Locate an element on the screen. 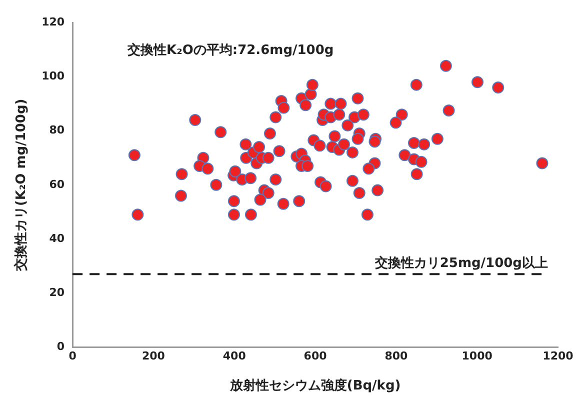  x-tick-label: 800 is located at coordinates (396, 356).